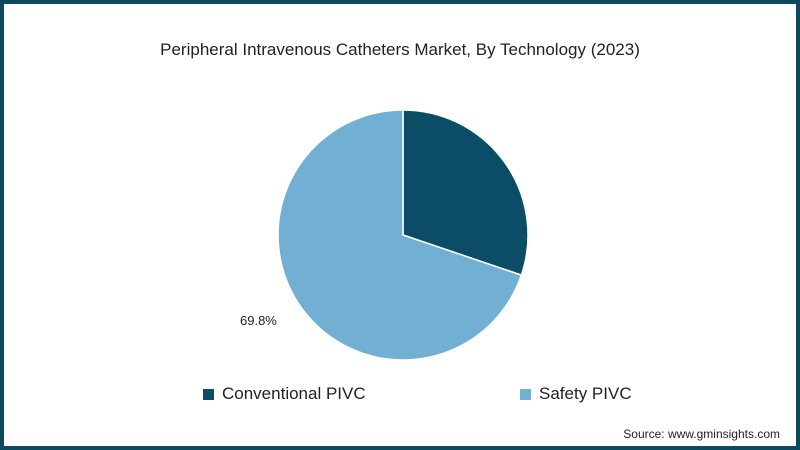 Image resolution: width=800 pixels, height=450 pixels. What do you see at coordinates (465, 193) in the screenshot?
I see `pie-slice-conventional-pivc` at bounding box center [465, 193].